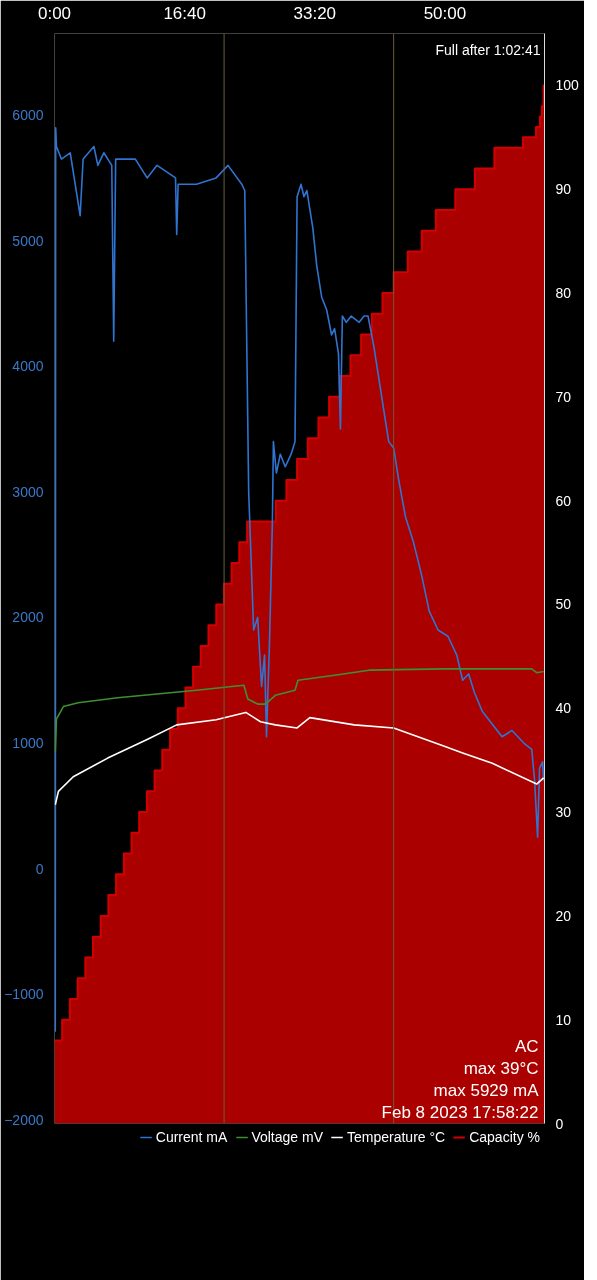 The width and height of the screenshot is (597, 1280). I want to click on y2-tick-label: 100, so click(567, 85).